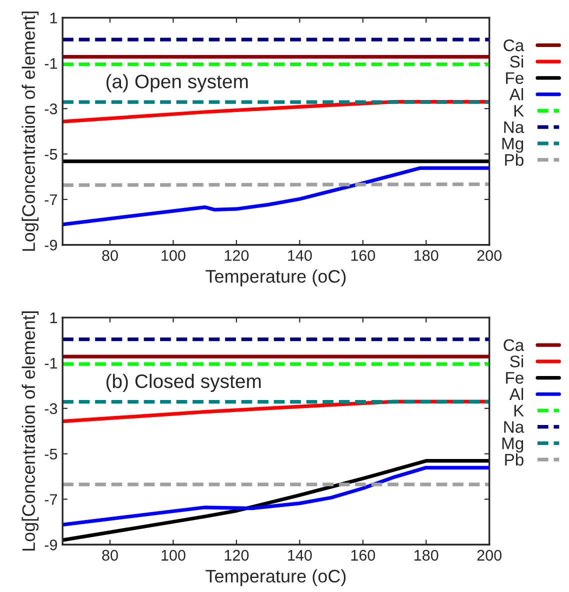 The image size is (569, 592). I want to click on annotation: (a) Open system, so click(177, 83).